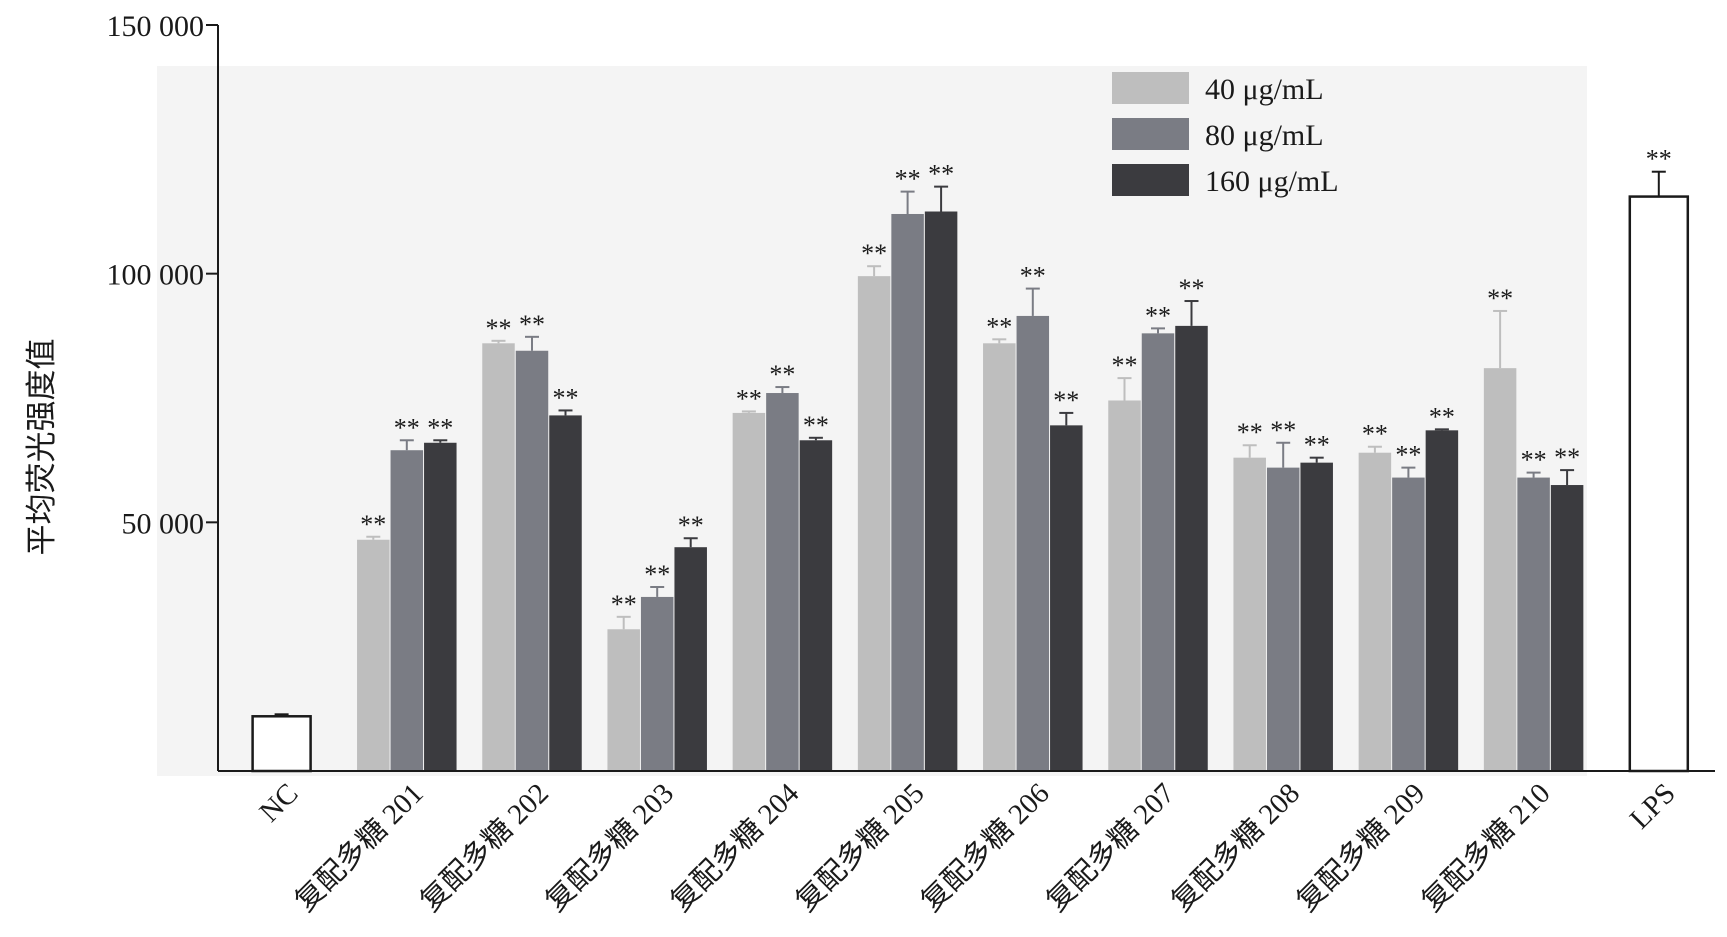 The height and width of the screenshot is (937, 1727). What do you see at coordinates (156, 26) in the screenshot?
I see `y-tick-label: 150 000` at bounding box center [156, 26].